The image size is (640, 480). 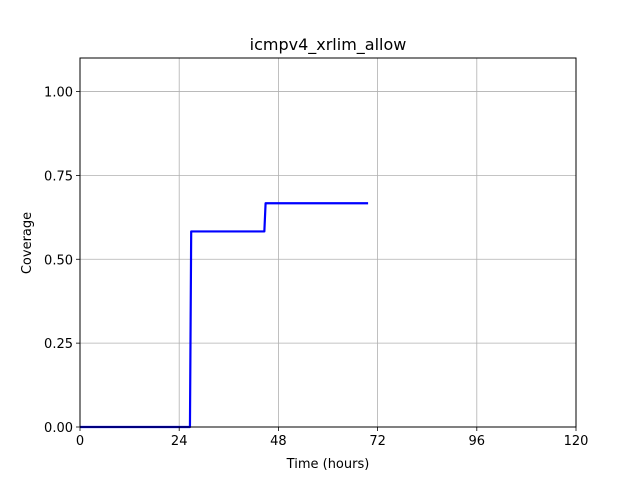 I want to click on chart-title: icmpv4_xrlim_allow, so click(x=328, y=45).